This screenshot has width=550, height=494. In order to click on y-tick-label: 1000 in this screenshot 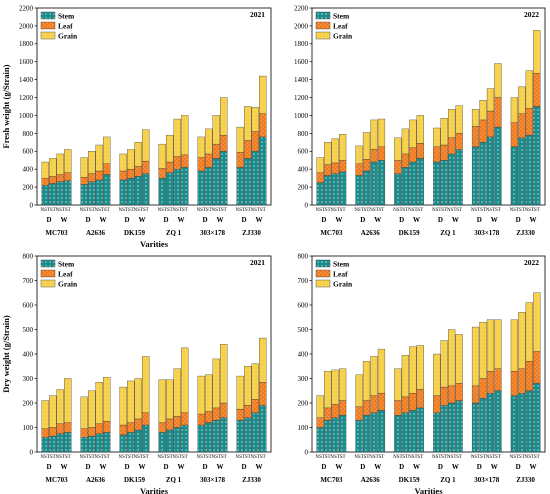, I will do `click(26, 116)`.